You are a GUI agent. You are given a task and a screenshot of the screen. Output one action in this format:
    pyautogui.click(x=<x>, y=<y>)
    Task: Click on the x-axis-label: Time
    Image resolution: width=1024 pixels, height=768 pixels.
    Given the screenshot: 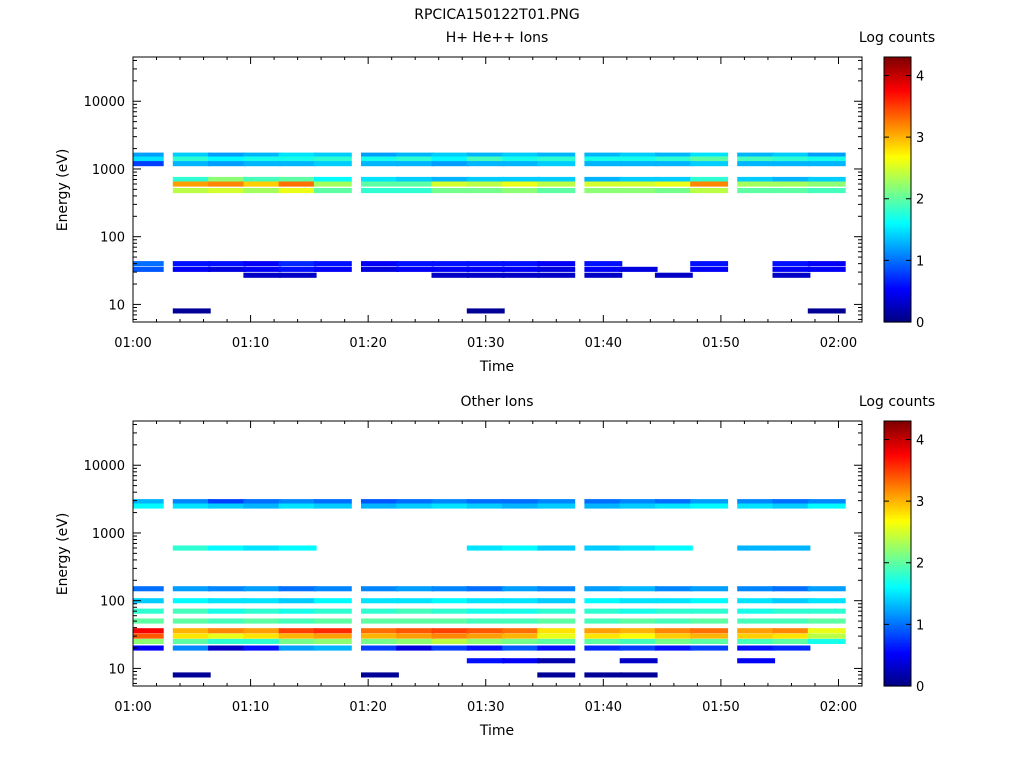 What is the action you would take?
    pyautogui.click(x=496, y=367)
    